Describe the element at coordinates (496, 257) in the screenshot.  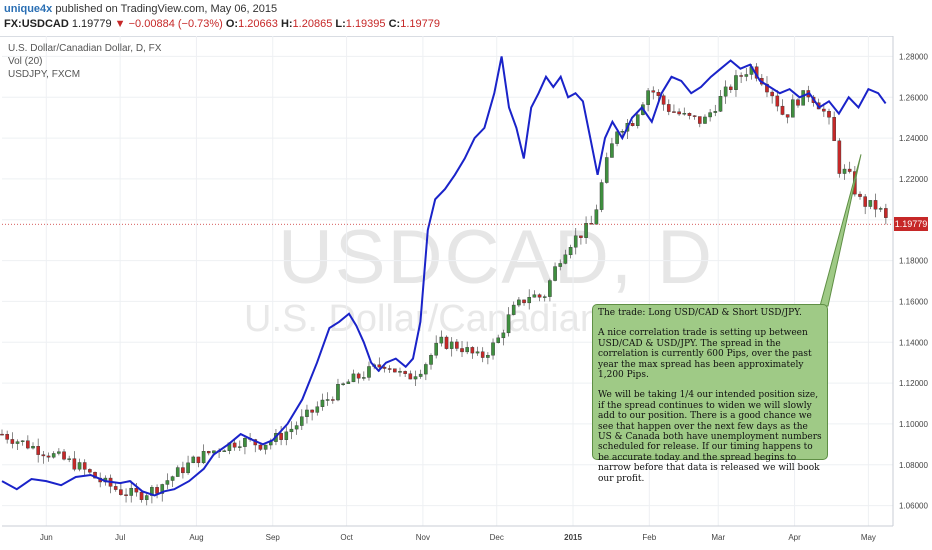
I see `watermark-symbol: USDCAD, D` at that location.